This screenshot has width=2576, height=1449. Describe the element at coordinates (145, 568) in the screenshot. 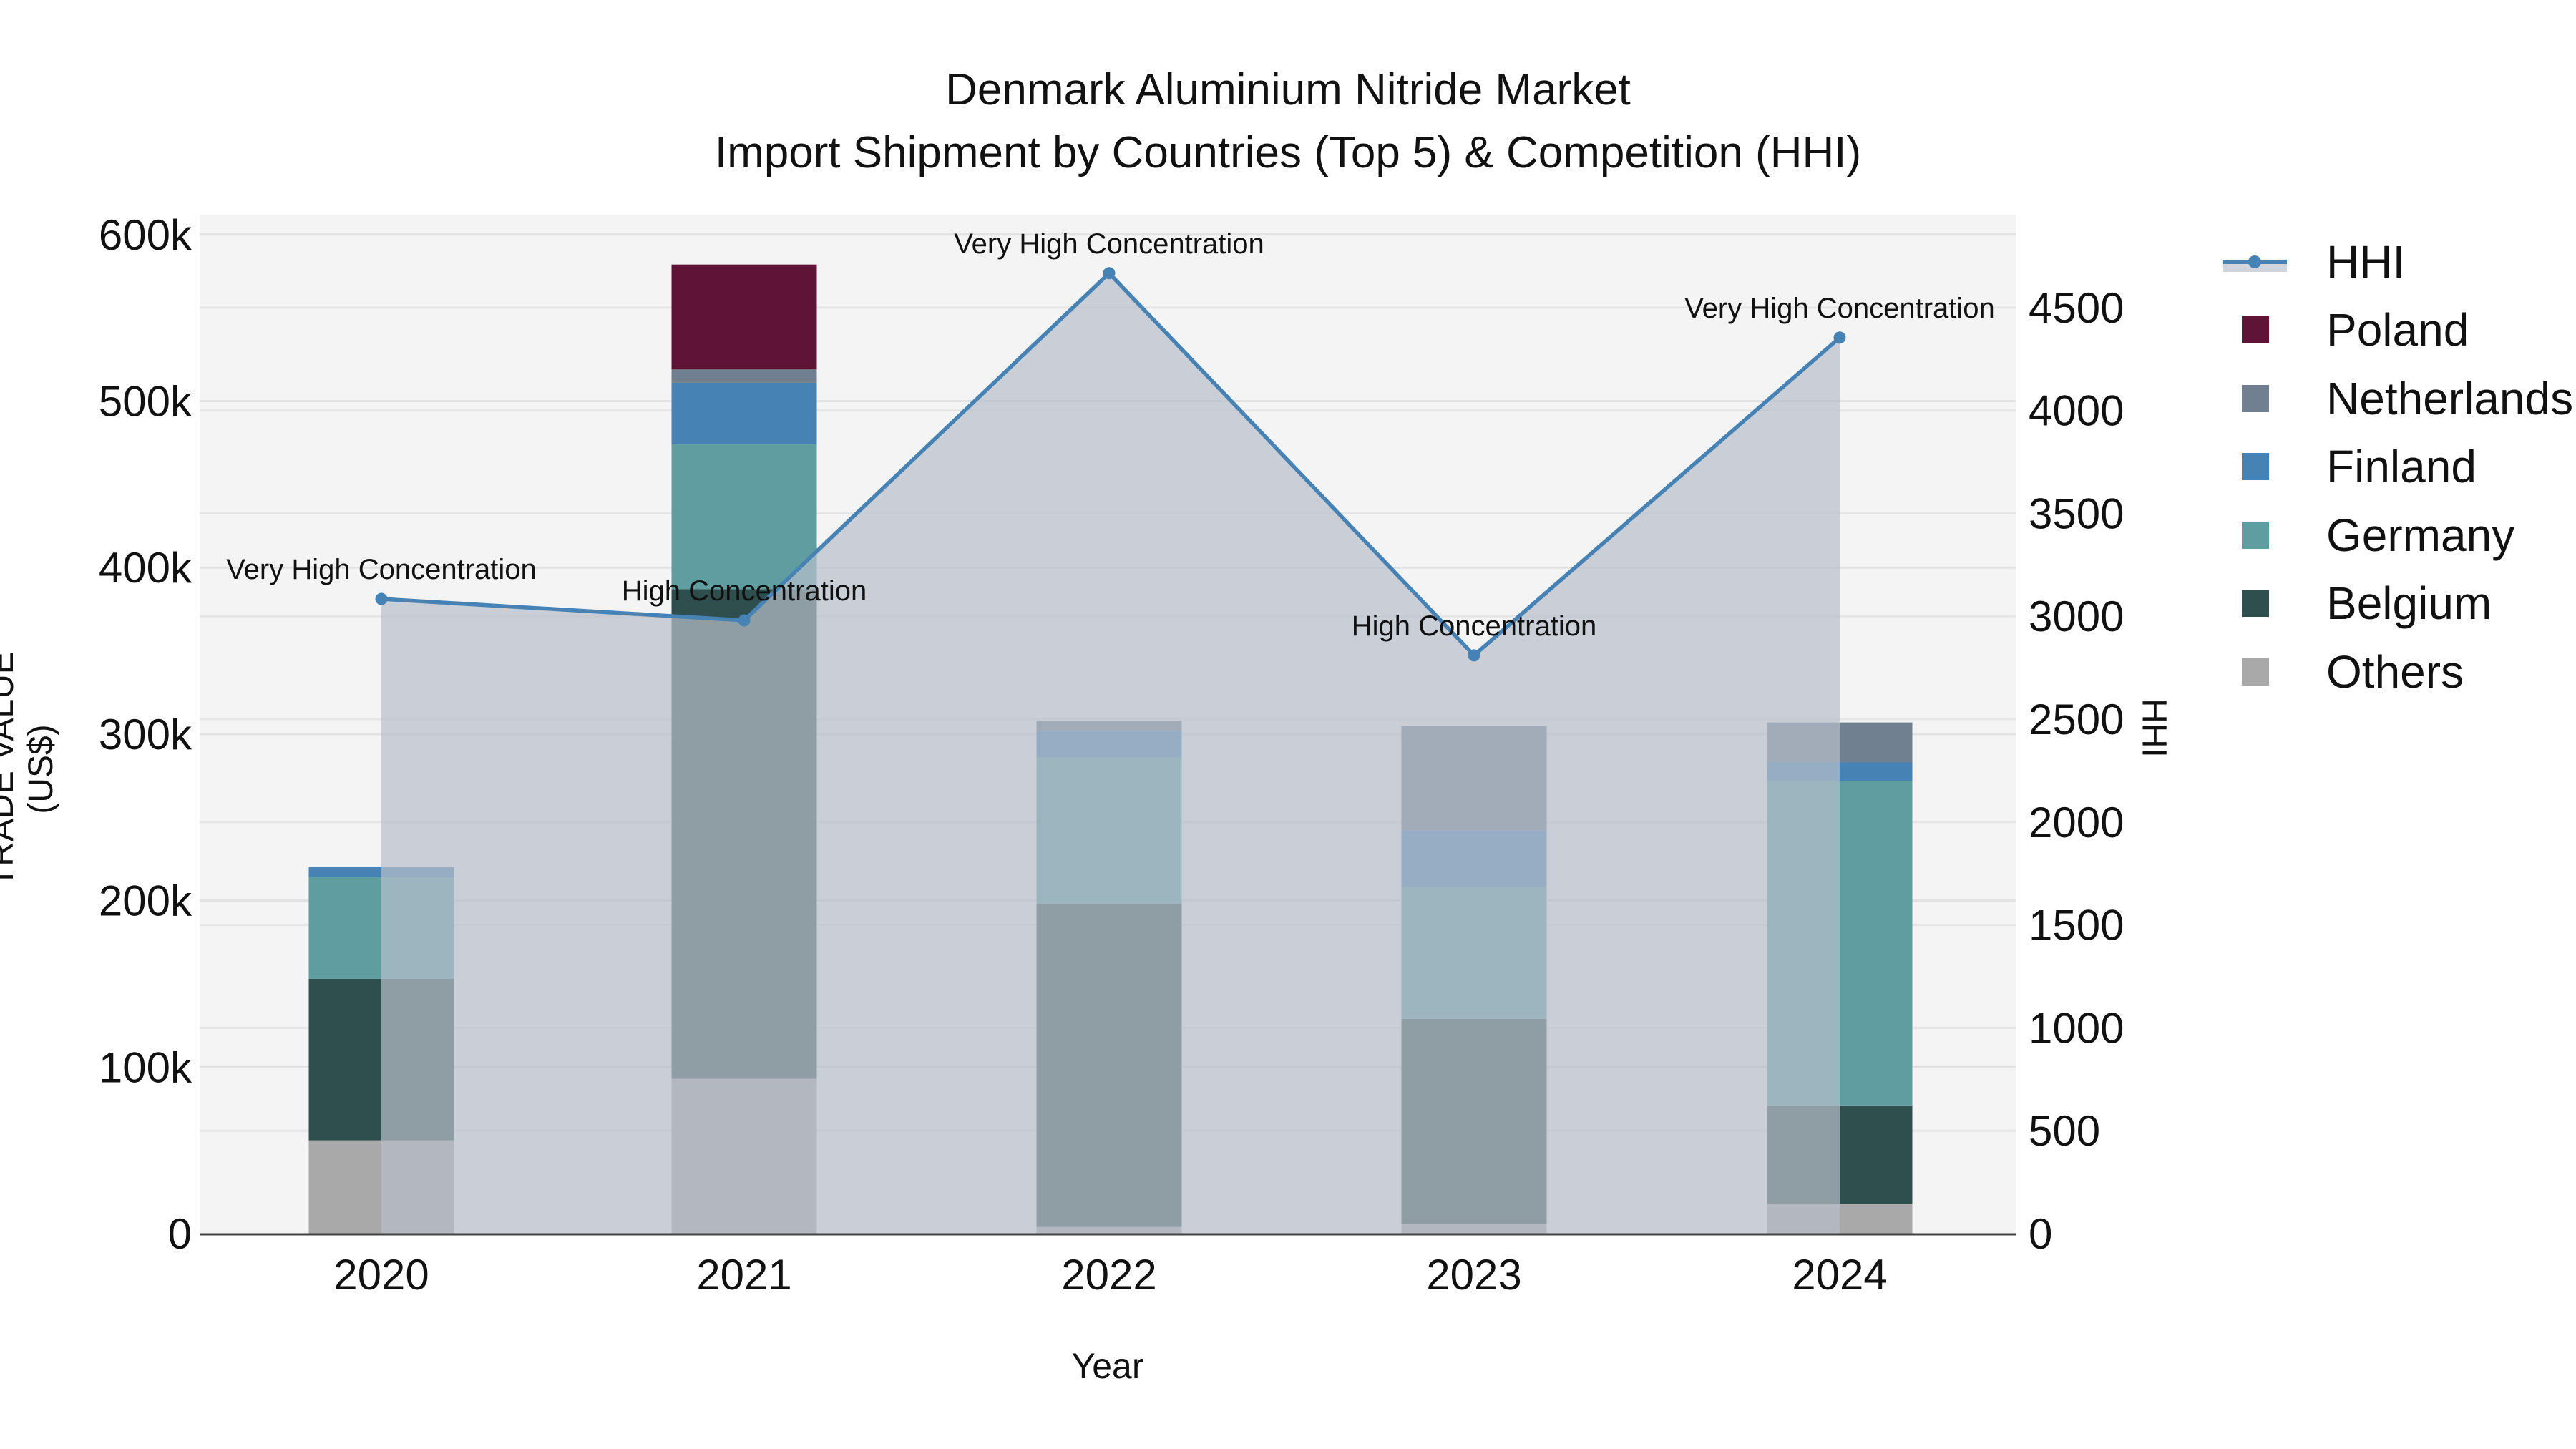

I see `y-left-tick-label: 400k` at that location.